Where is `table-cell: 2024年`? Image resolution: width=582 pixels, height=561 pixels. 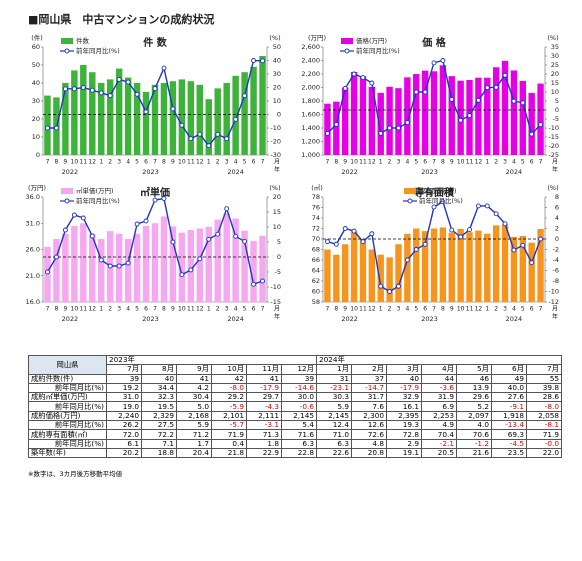
table-cell: 2024年 is located at coordinates (439, 359).